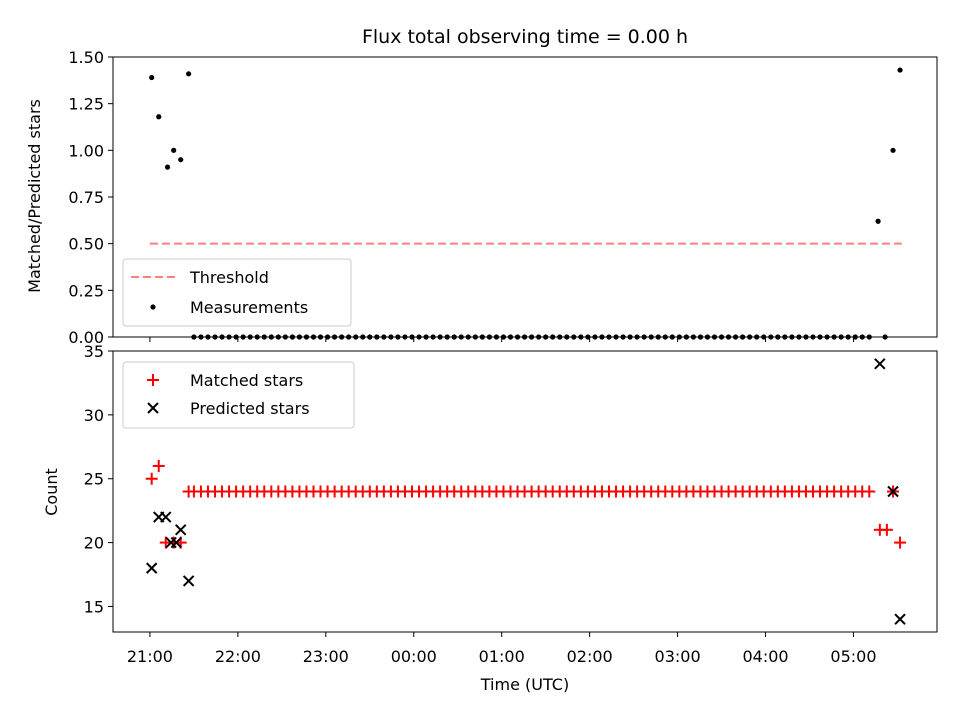  Describe the element at coordinates (502, 656) in the screenshot. I see `x-tick-label: 01:00` at that location.